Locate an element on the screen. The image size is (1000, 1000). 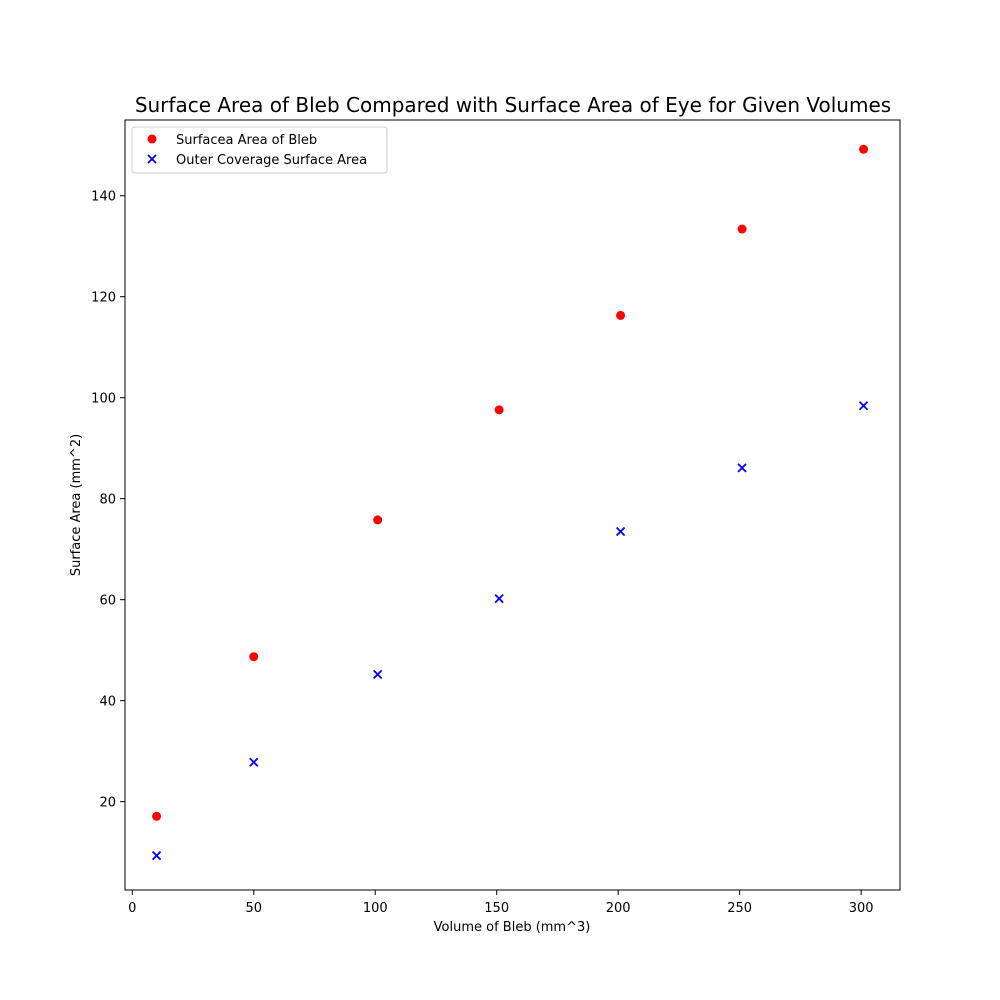
x-tick-label: 0 is located at coordinates (132, 908).